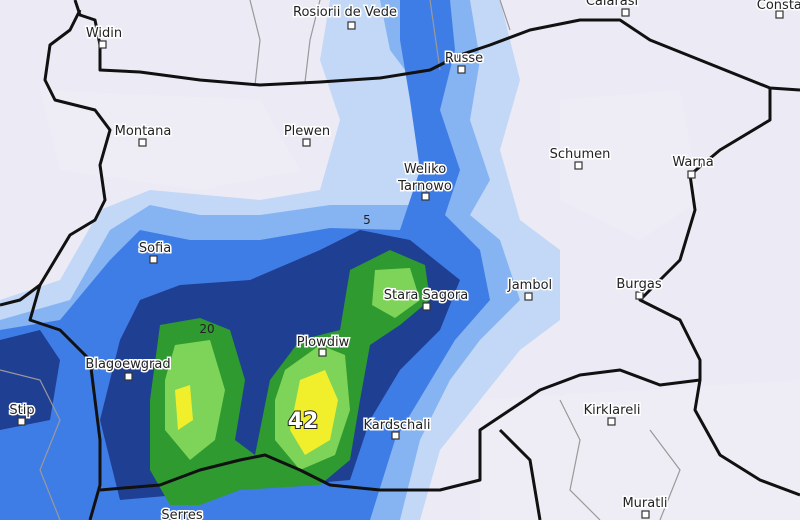 This screenshot has height=520, width=800. Describe the element at coordinates (155, 248) in the screenshot. I see `place-label: Sofia` at that location.